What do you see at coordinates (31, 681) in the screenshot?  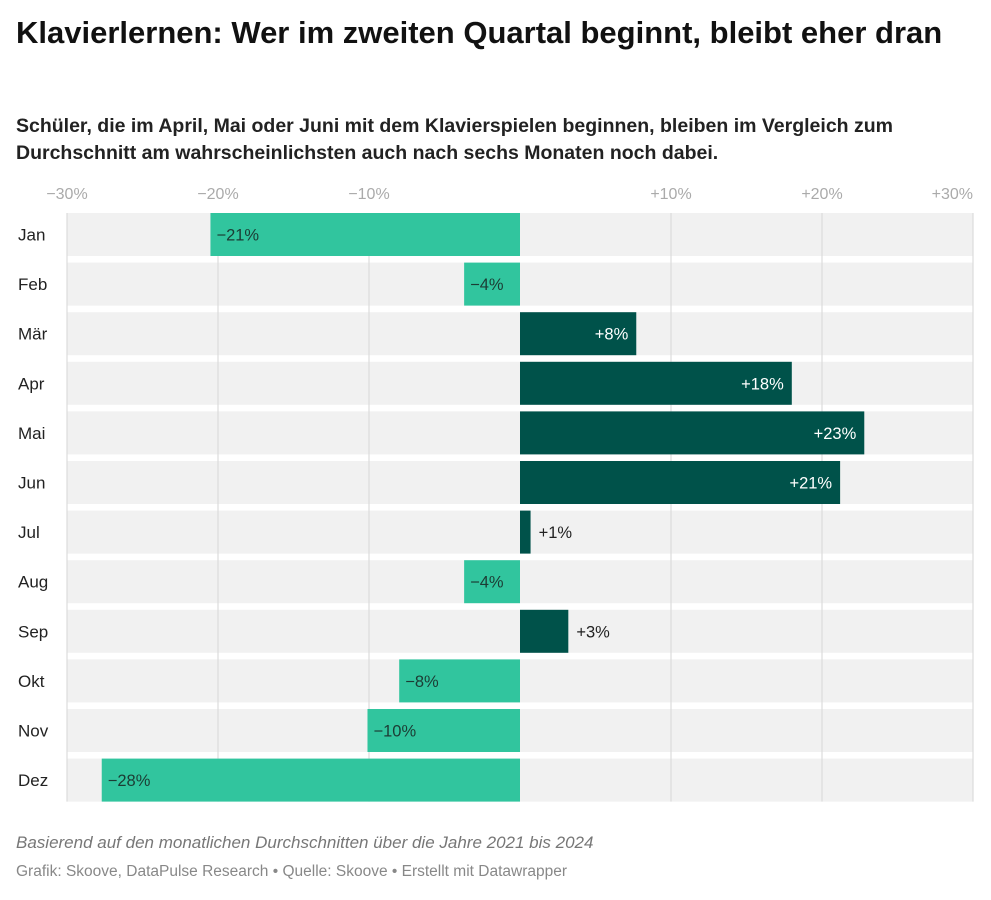 I see `category-label: Okt` at bounding box center [31, 681].